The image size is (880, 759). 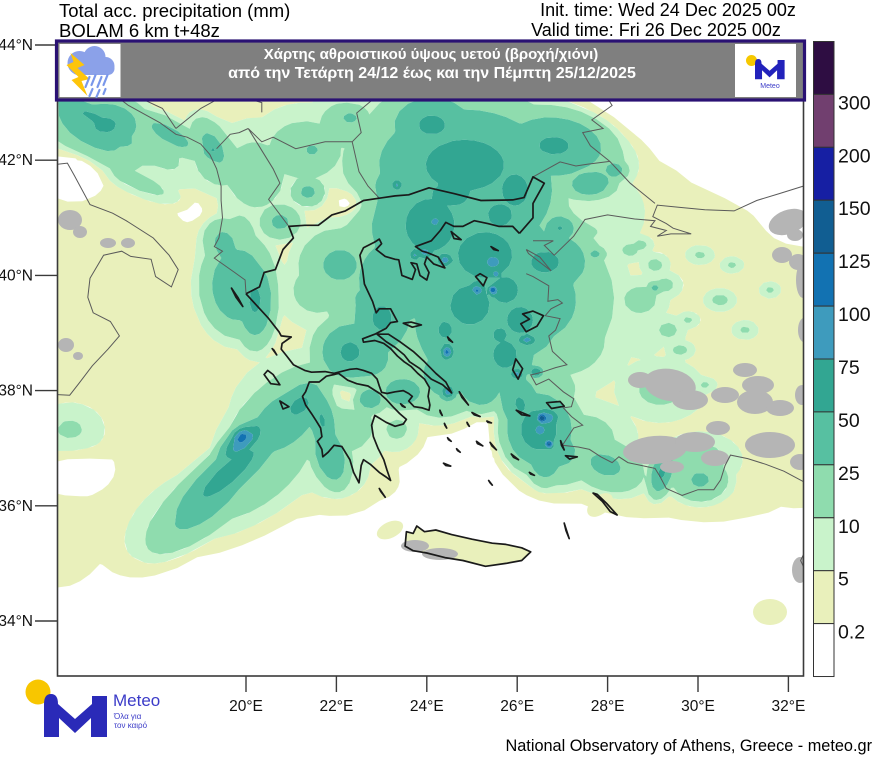 I want to click on svg-text: 38°N, so click(x=16, y=391).